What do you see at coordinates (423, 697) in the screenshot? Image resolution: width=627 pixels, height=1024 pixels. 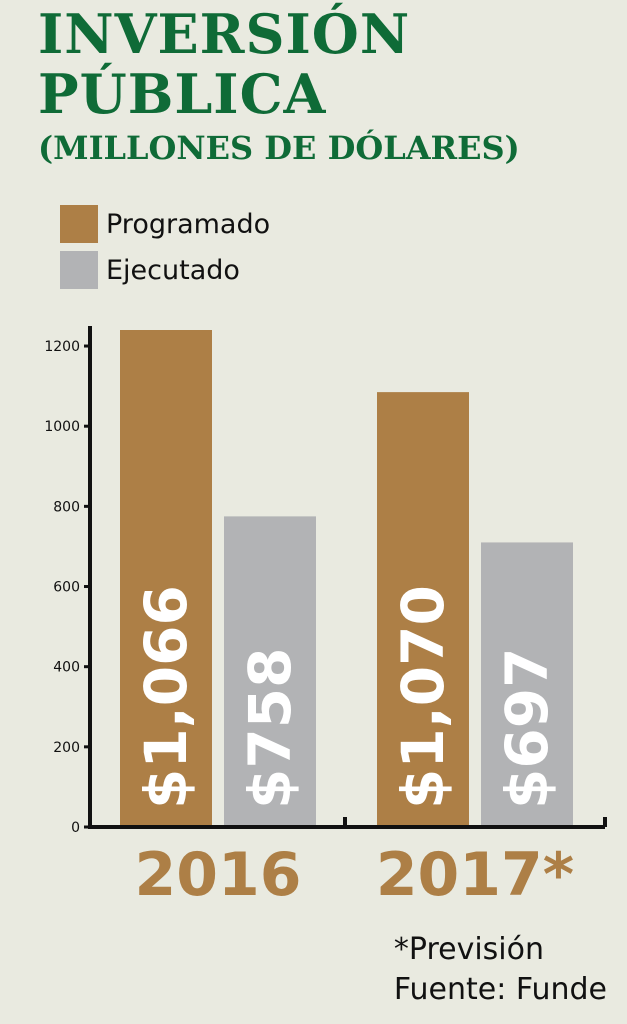 I see `bar-value-label: $1,070` at bounding box center [423, 697].